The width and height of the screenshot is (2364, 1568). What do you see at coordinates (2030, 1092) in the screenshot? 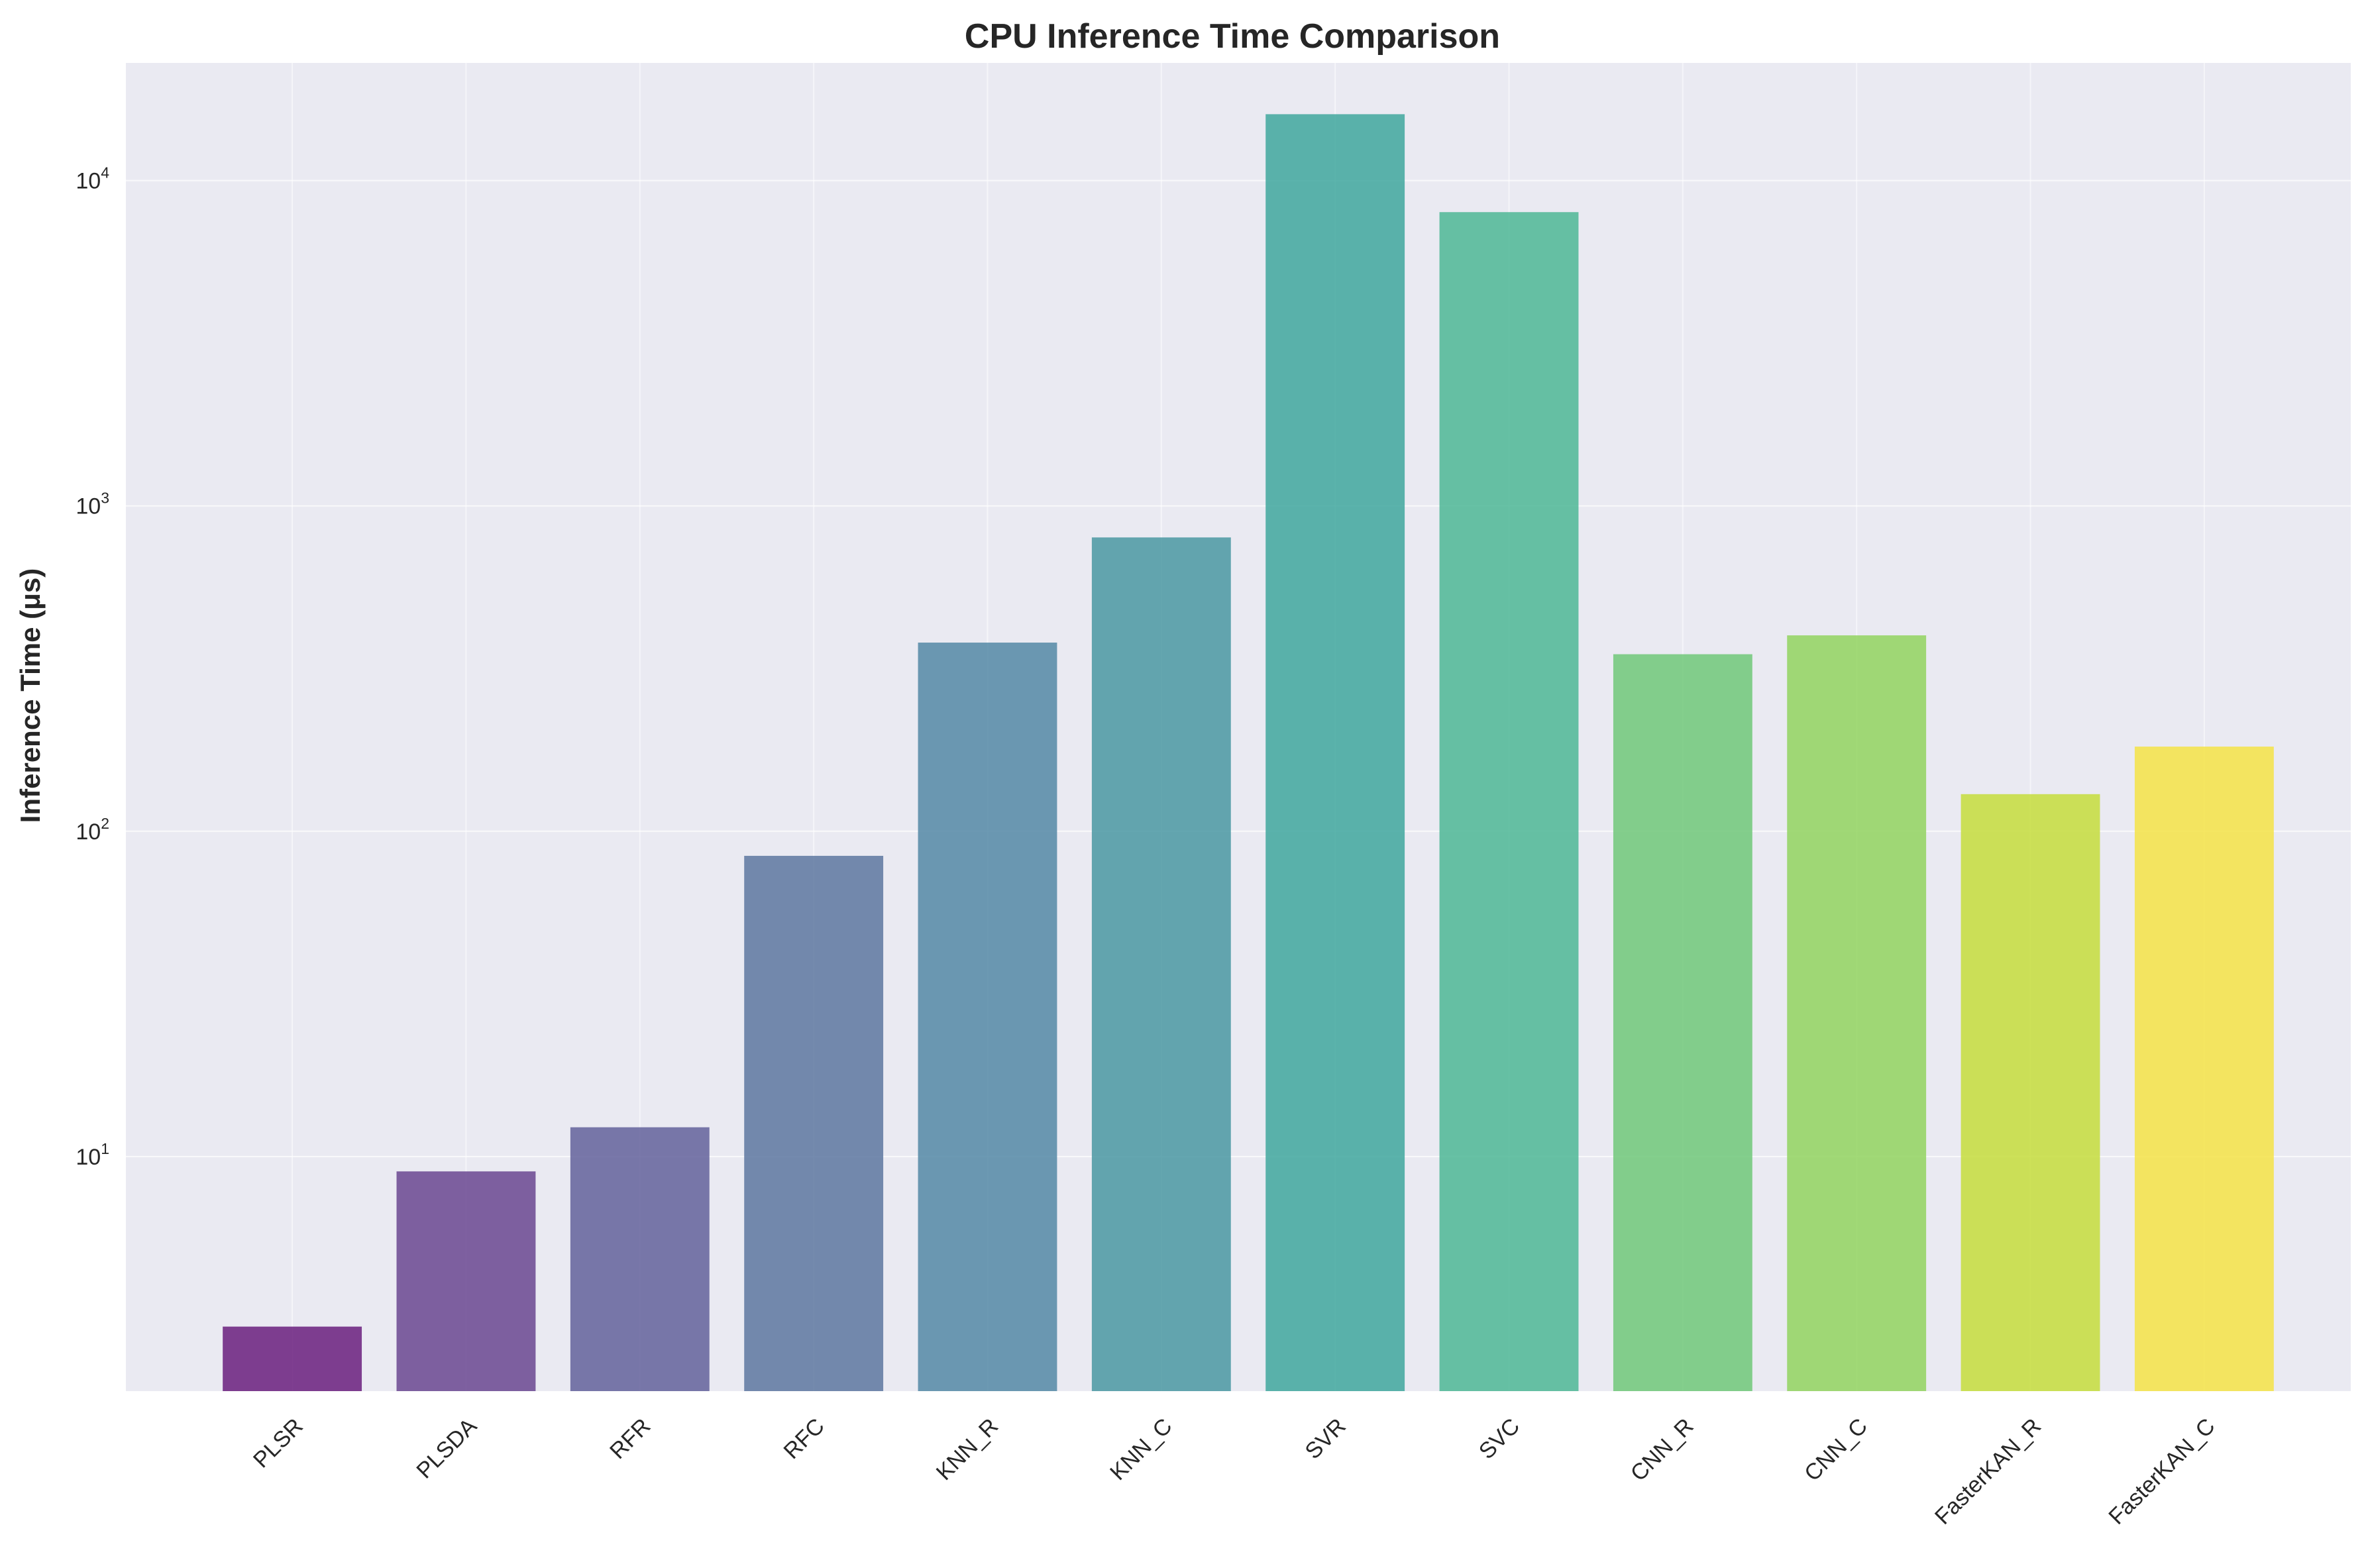
I see `bar-fasterkan-r` at bounding box center [2030, 1092].